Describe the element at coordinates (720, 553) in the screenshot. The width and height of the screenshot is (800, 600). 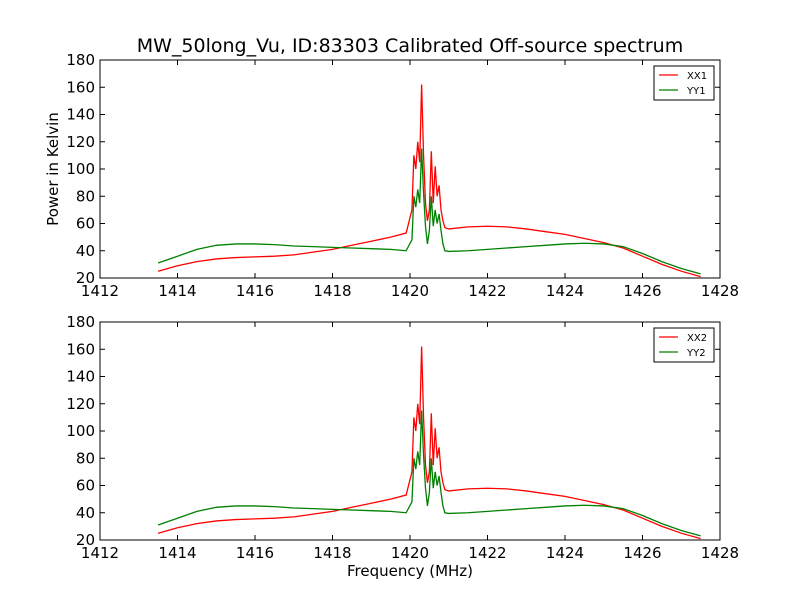
I see `chart-1-x-tick-label: 1428` at that location.